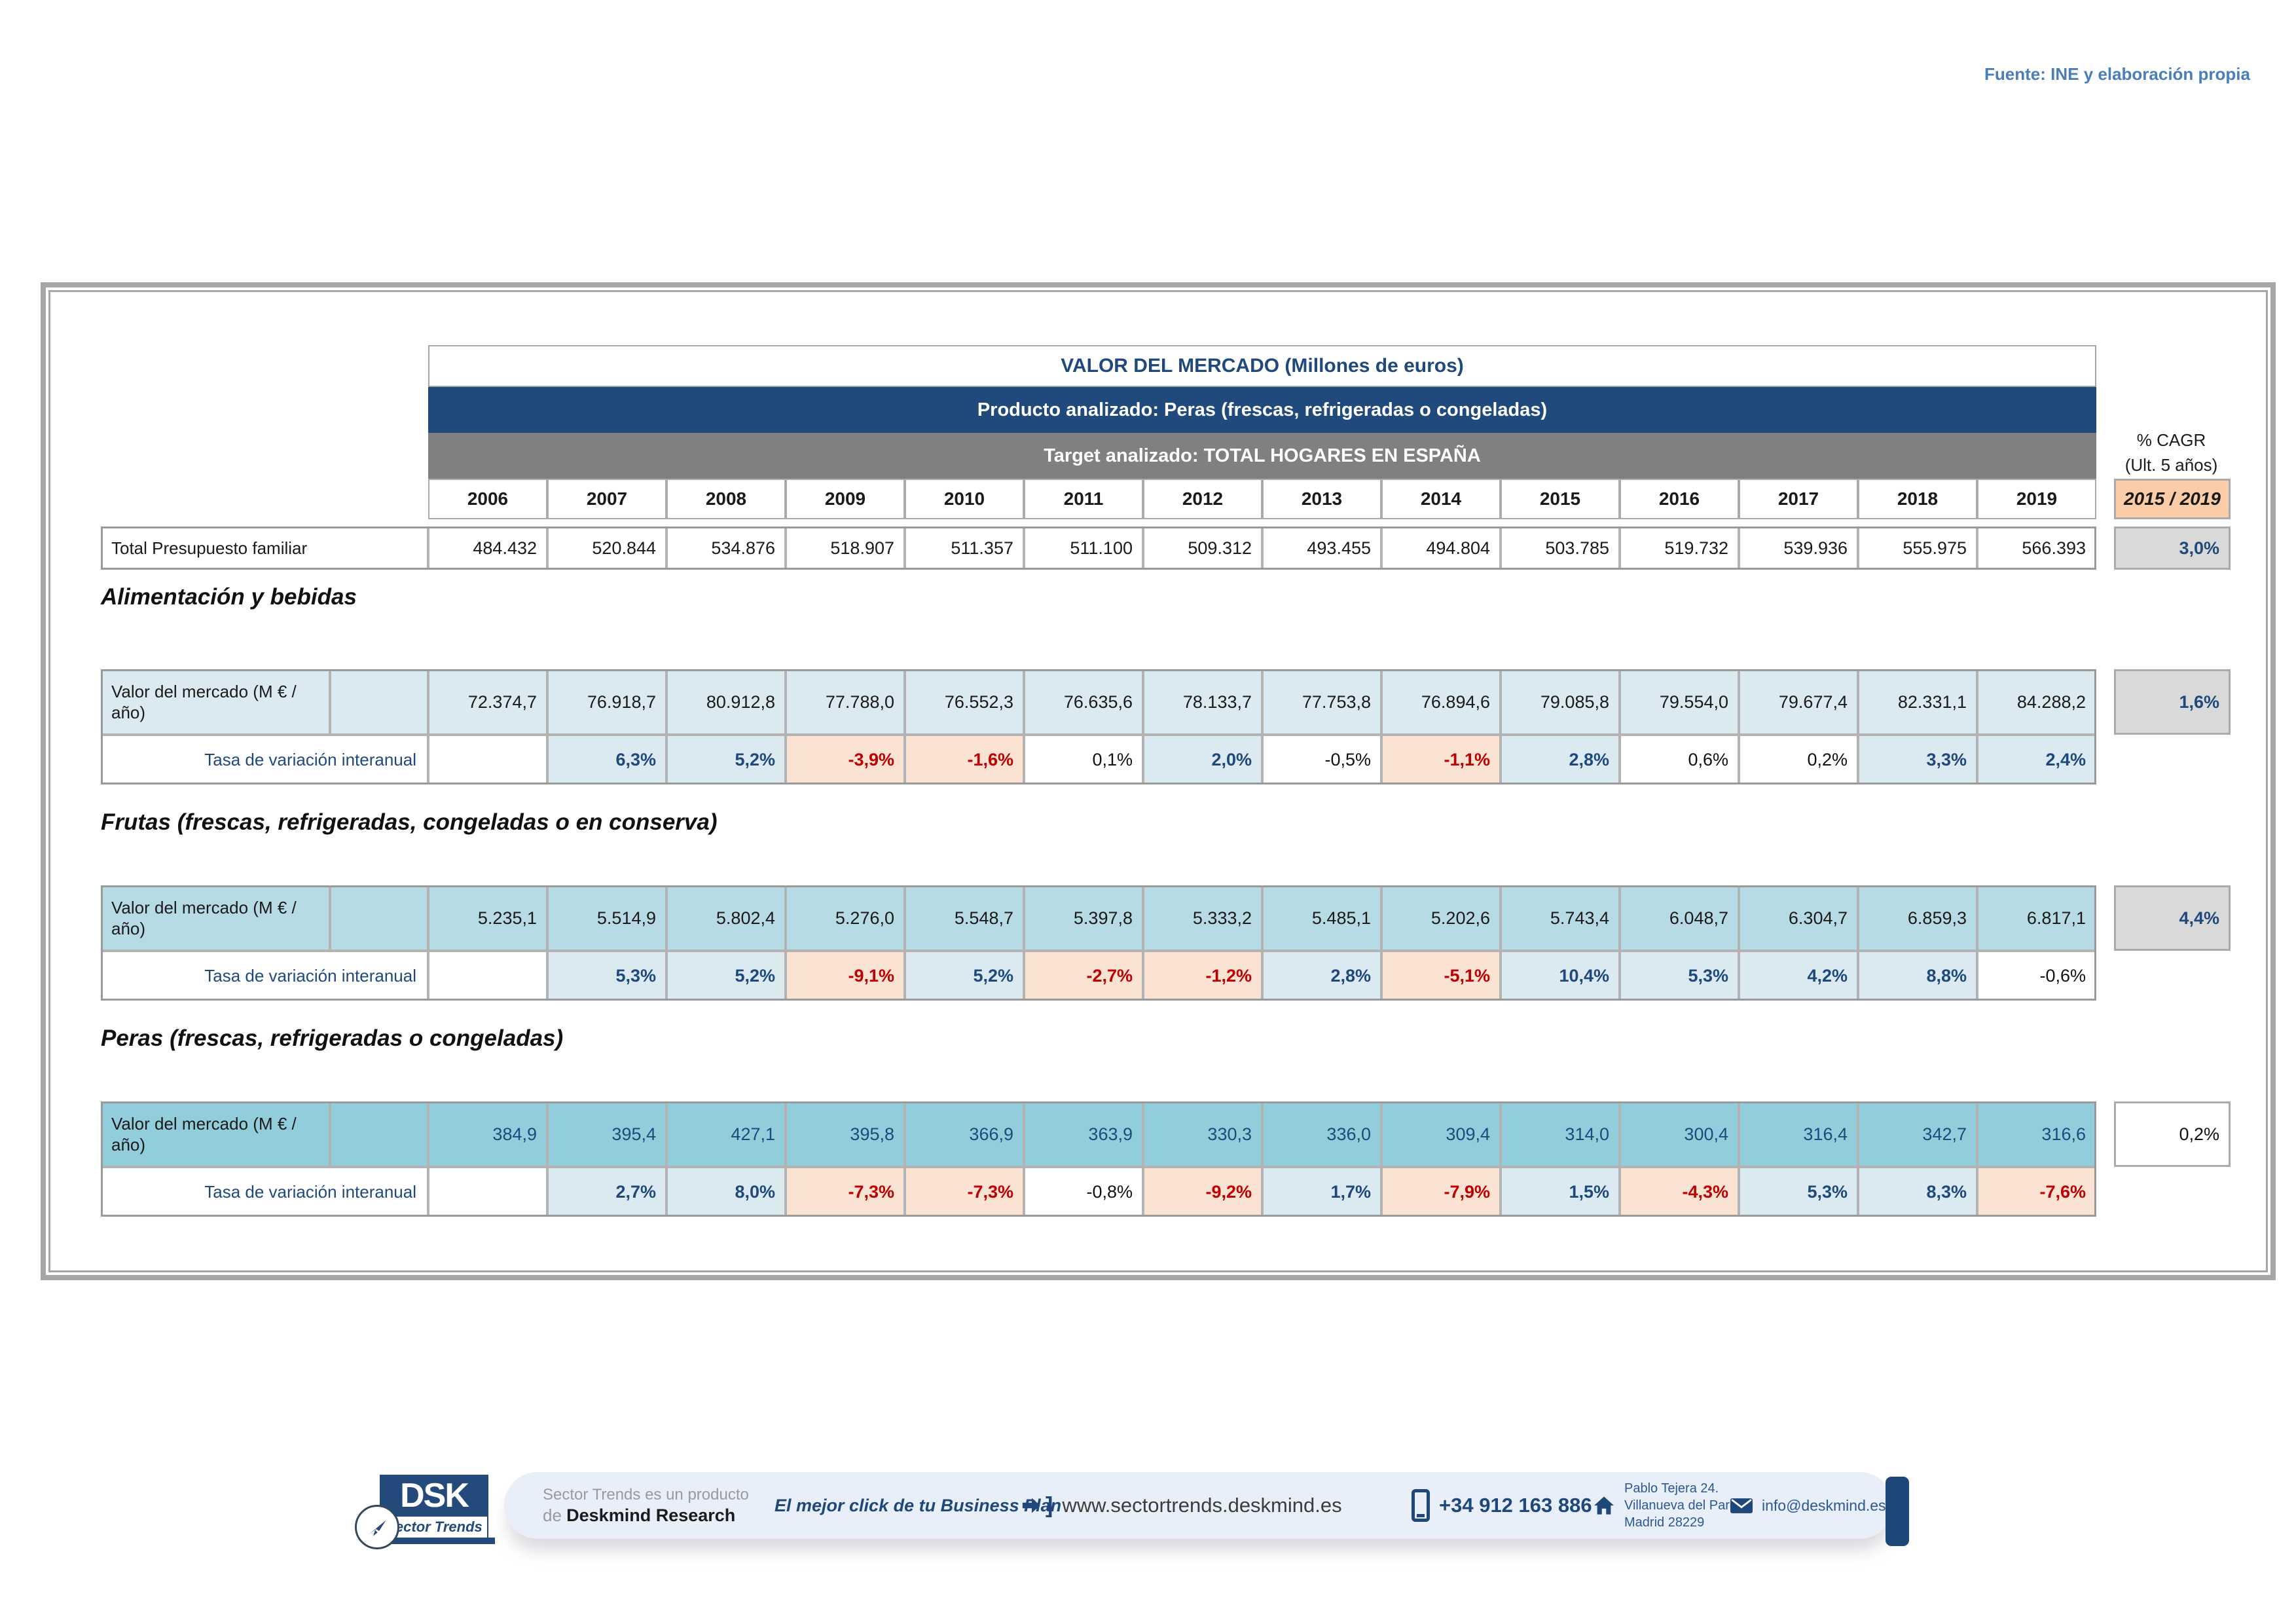  What do you see at coordinates (1202, 759) in the screenshot?
I see `tasa-value: 2,0%` at bounding box center [1202, 759].